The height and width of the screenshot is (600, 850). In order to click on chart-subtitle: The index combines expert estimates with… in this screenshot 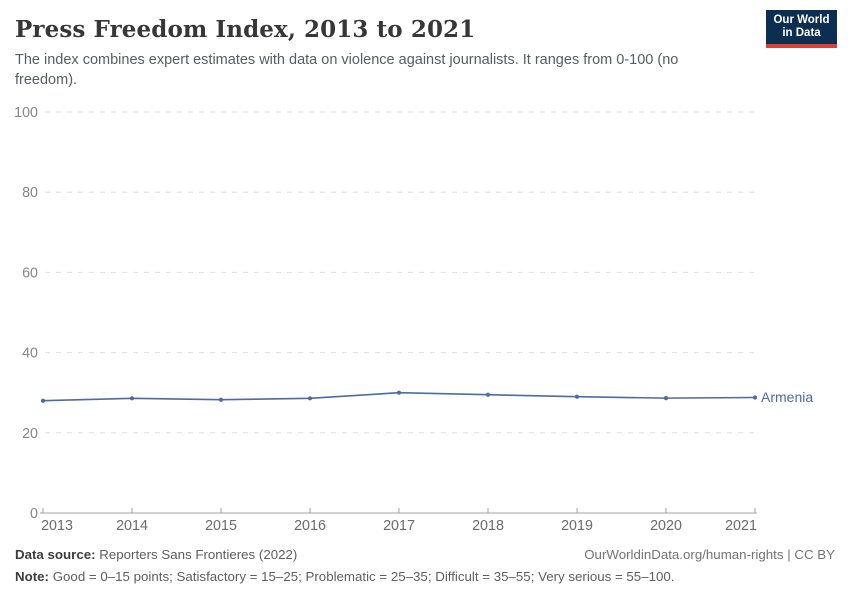, I will do `click(347, 70)`.